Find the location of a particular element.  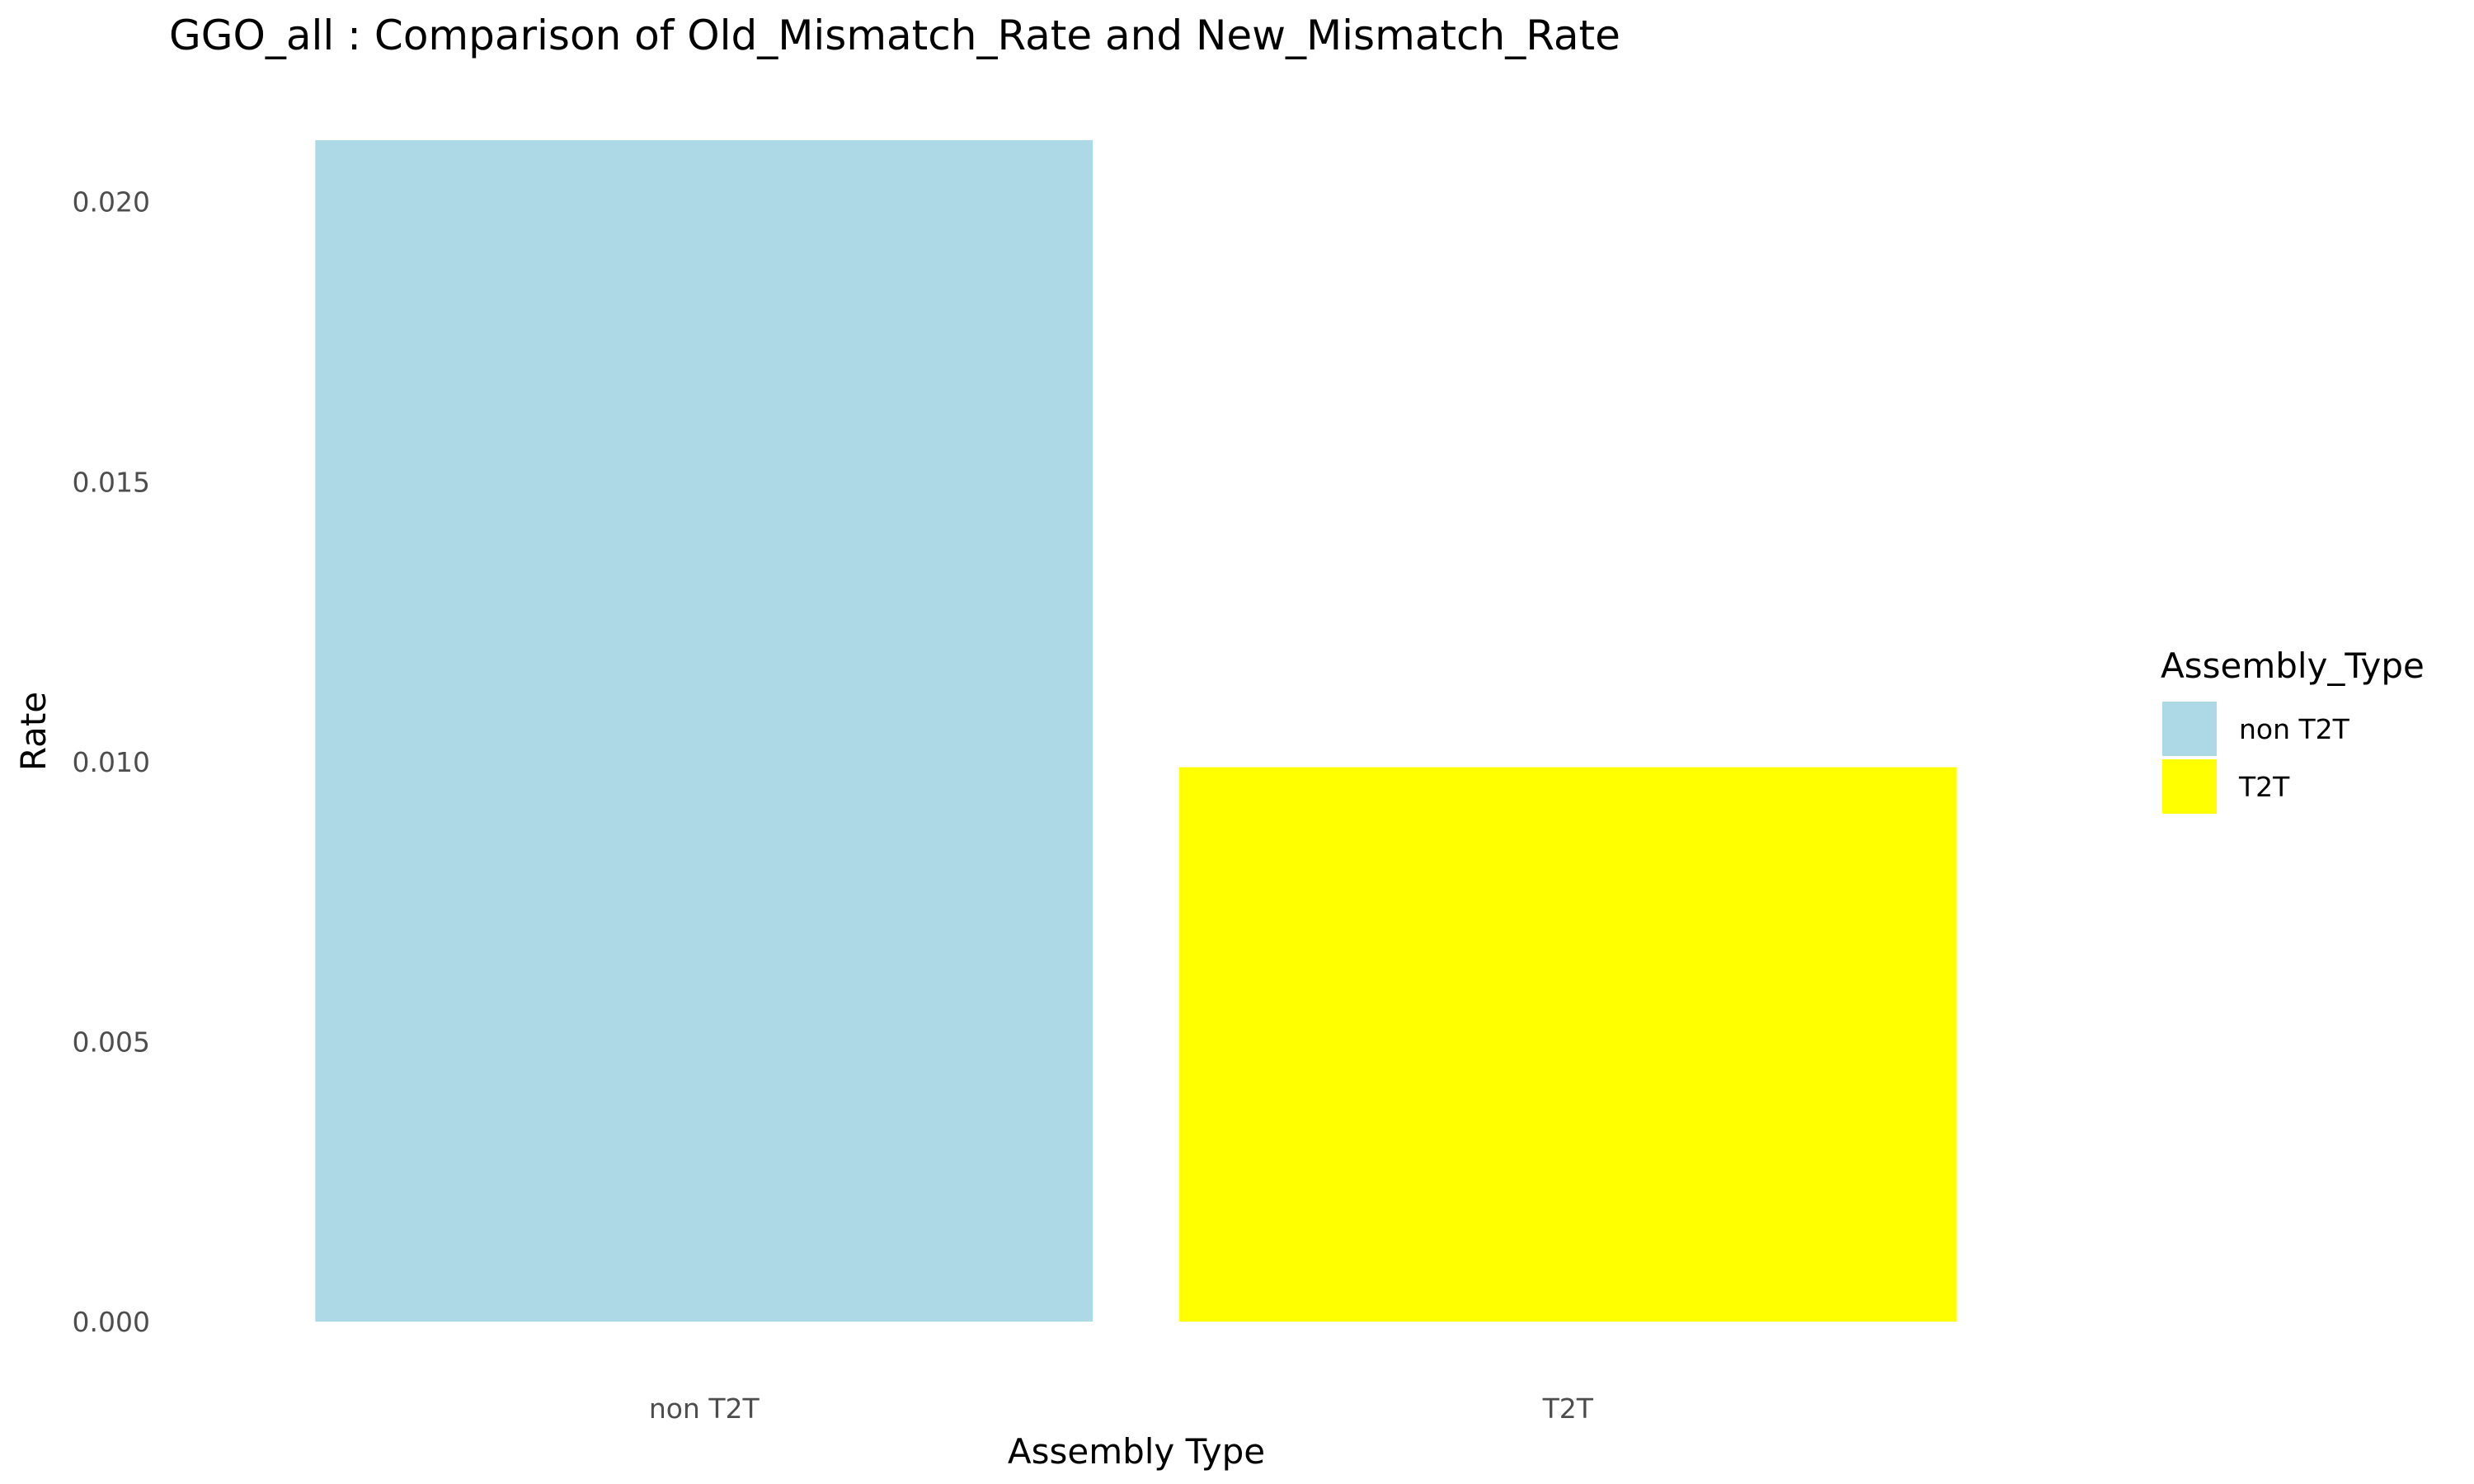

legend: Assembly_Type non T2T T2T is located at coordinates (2293, 730).